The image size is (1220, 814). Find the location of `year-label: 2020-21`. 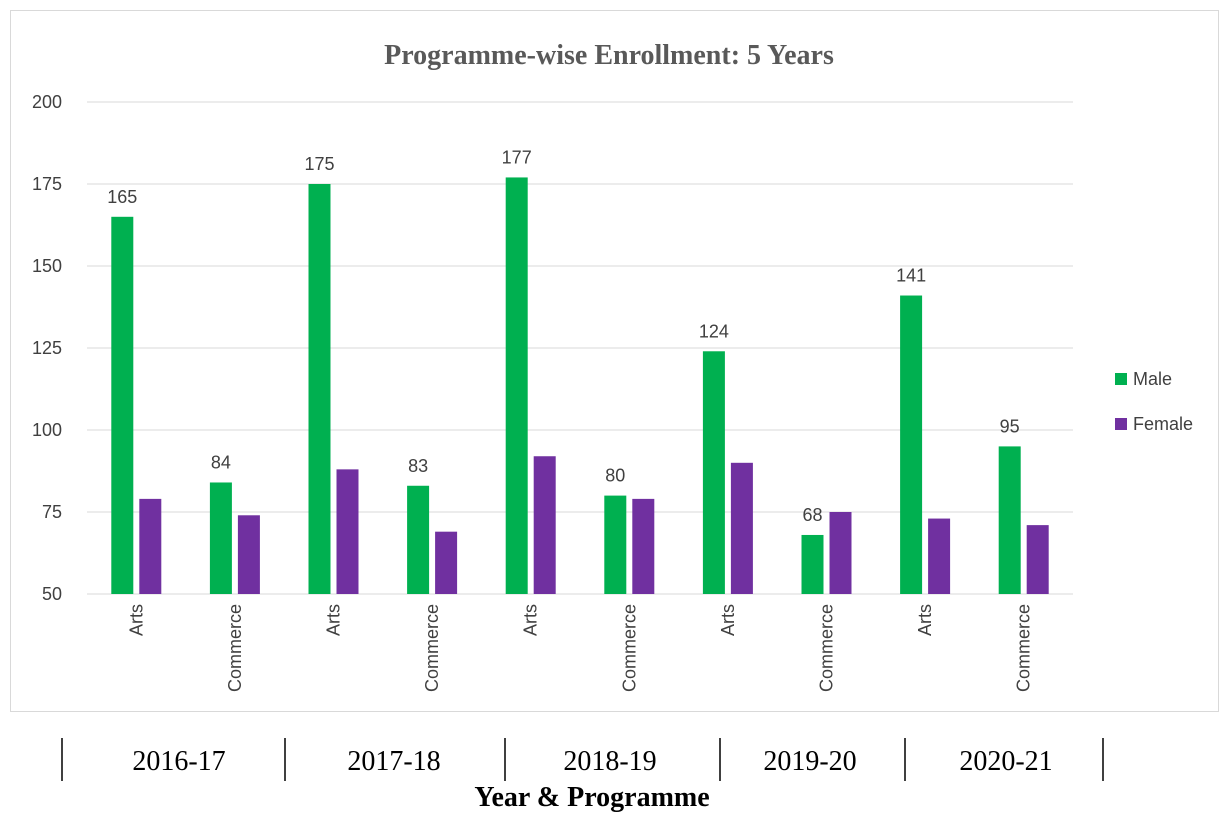

year-label: 2020-21 is located at coordinates (1005, 761).